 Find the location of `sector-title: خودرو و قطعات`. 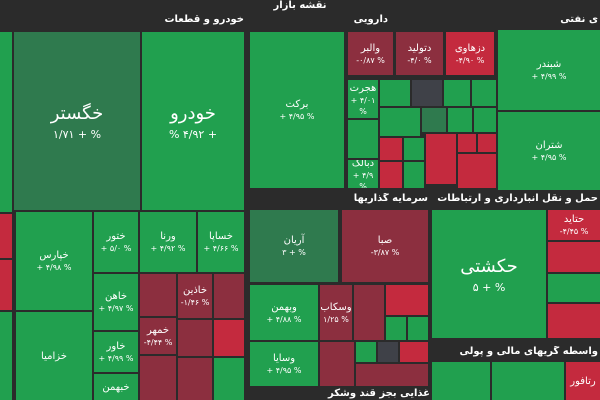

sector-title: خودرو و قطعات is located at coordinates (204, 19).